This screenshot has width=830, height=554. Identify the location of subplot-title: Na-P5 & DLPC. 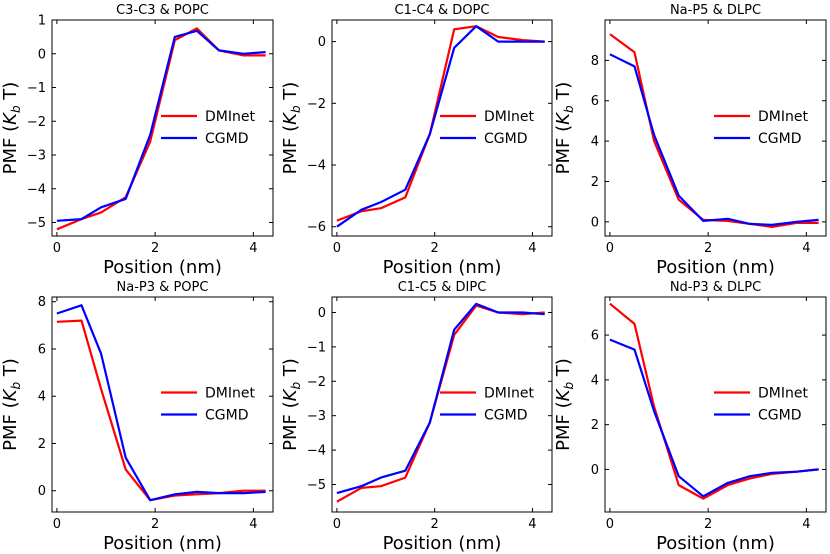
(715, 10).